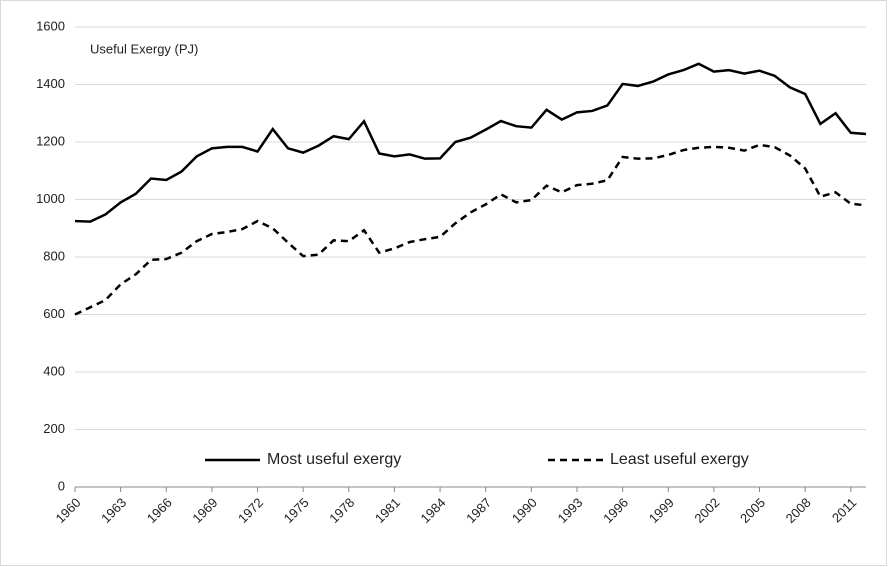  Describe the element at coordinates (54, 370) in the screenshot. I see `y-tick-label: 400` at that location.